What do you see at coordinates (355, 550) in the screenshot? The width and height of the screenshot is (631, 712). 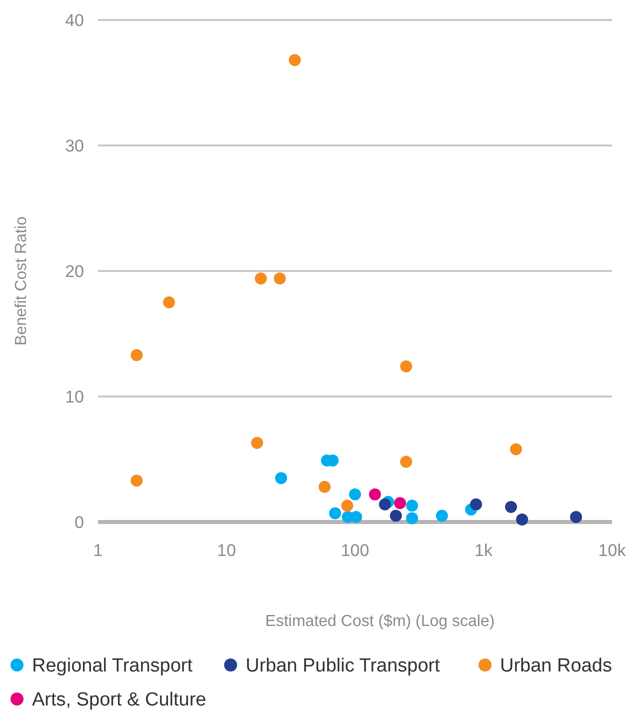 I see `x-tick-label: 100` at bounding box center [355, 550].